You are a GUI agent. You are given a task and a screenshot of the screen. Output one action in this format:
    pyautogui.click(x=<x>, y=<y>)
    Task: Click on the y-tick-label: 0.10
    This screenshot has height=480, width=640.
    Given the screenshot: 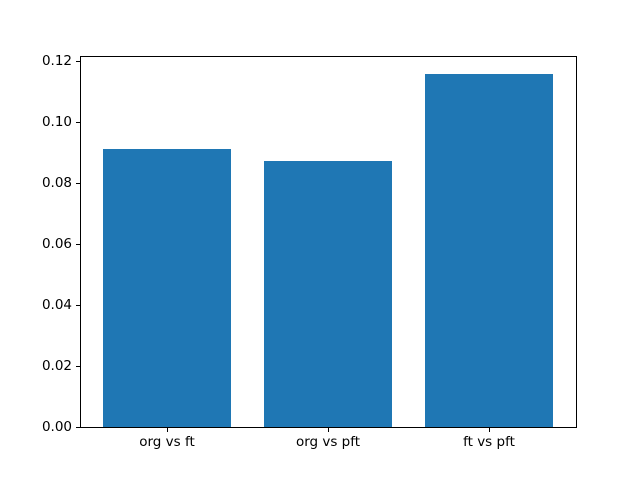 What is the action you would take?
    pyautogui.click(x=56, y=122)
    